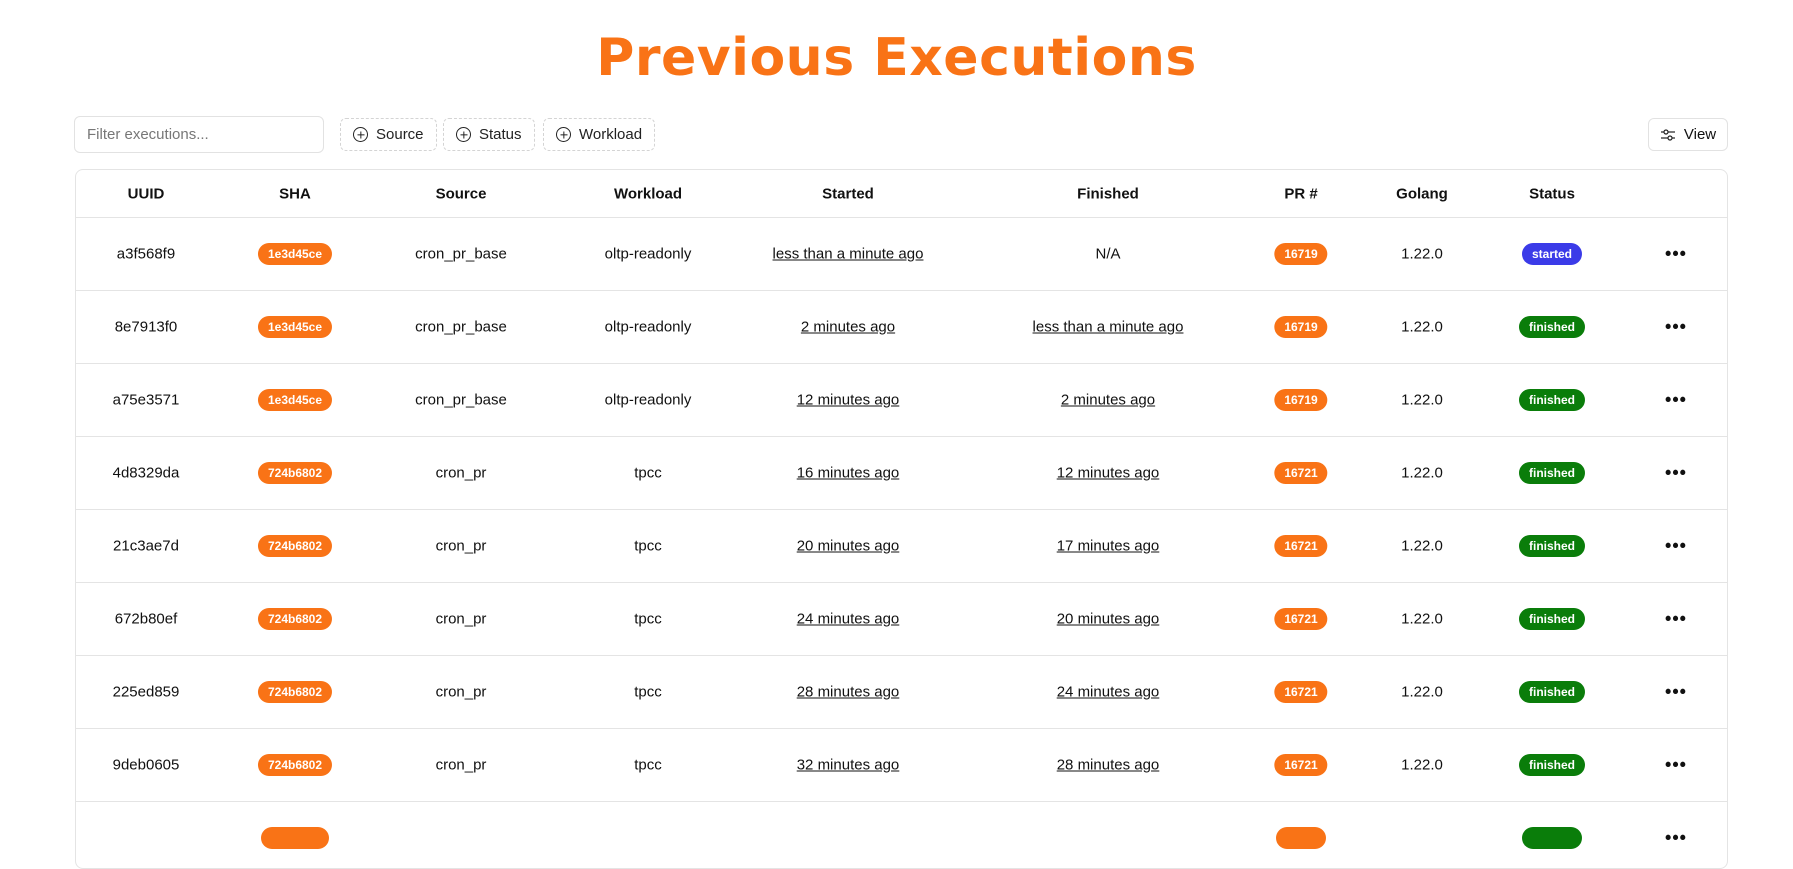 This screenshot has height=869, width=1793. What do you see at coordinates (1108, 619) in the screenshot?
I see `finished-cell: 20 minutes ago` at bounding box center [1108, 619].